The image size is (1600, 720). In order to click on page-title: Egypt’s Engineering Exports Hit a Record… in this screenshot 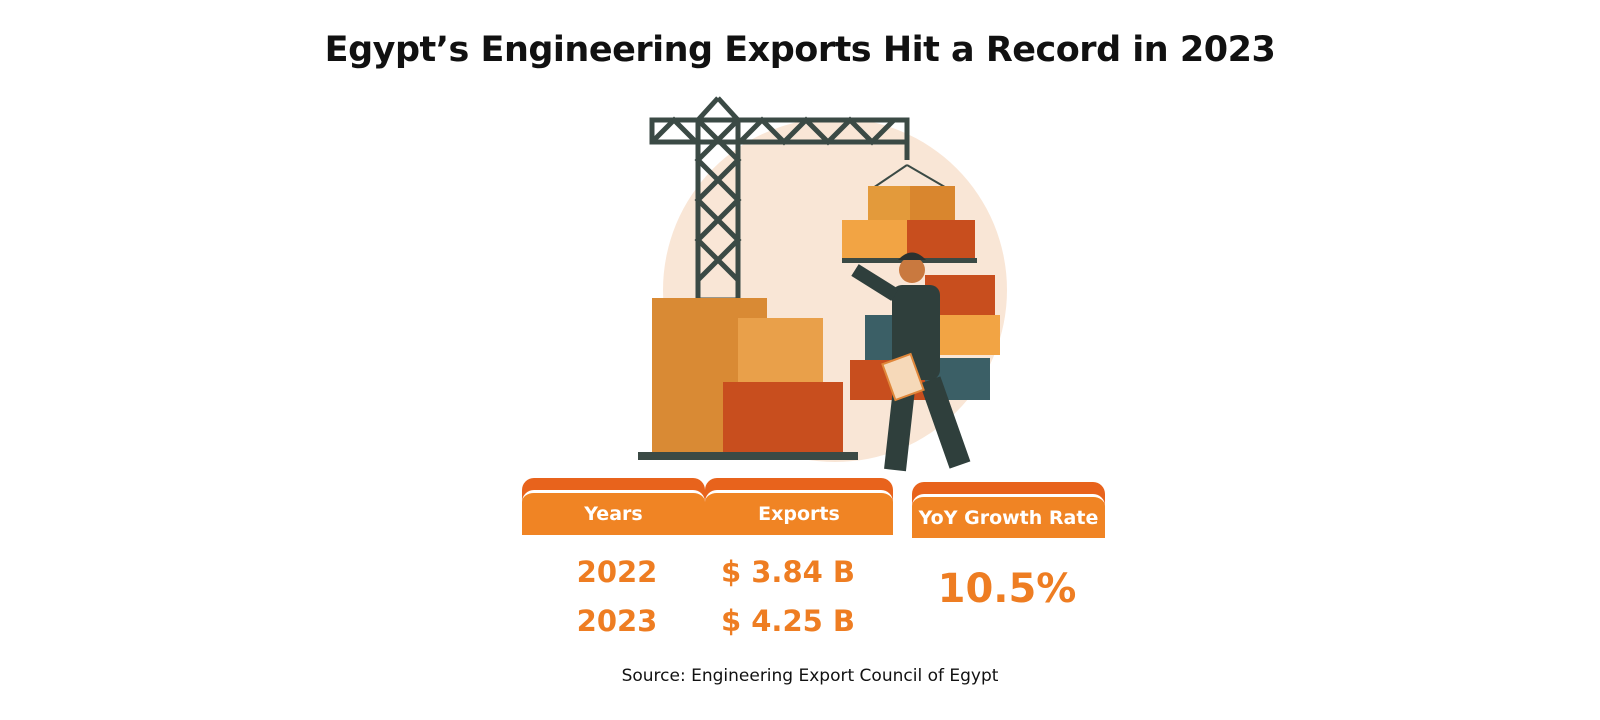, I will do `click(800, 50)`.